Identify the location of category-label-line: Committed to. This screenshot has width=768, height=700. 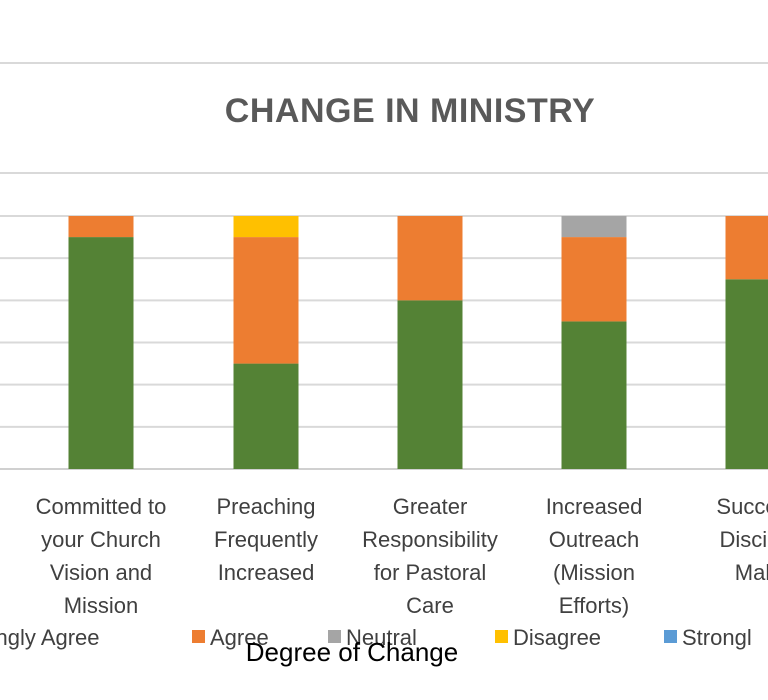
(101, 506).